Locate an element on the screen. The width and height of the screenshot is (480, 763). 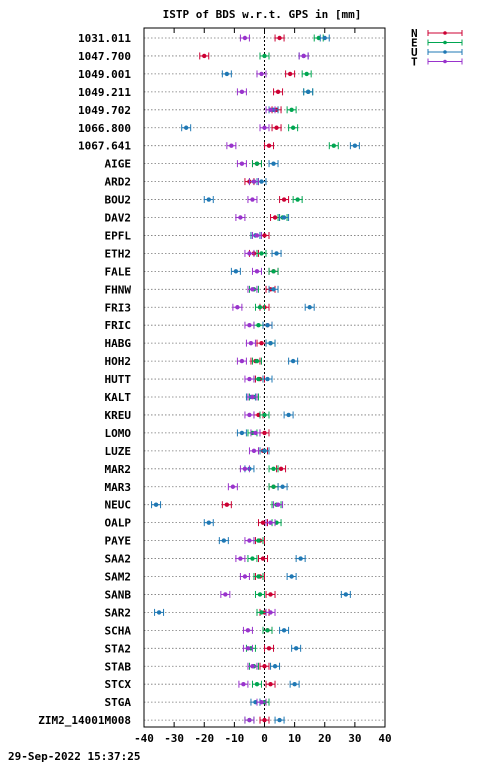
station-label: PAYE is located at coordinates (118, 541).